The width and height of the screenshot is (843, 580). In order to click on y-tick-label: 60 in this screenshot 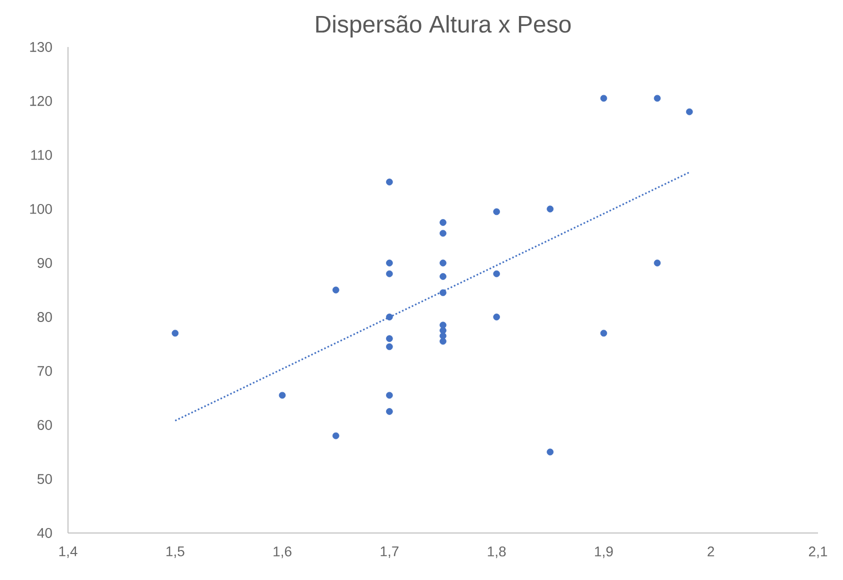, I will do `click(45, 425)`.